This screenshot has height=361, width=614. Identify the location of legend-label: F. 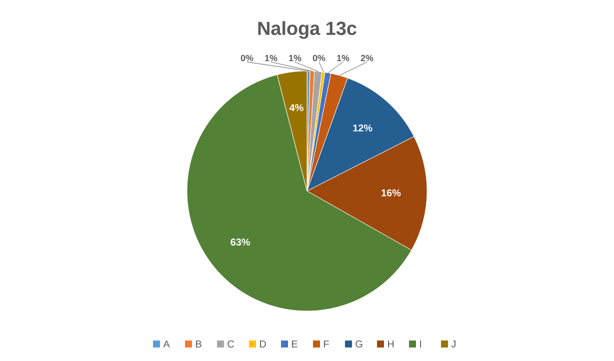
(326, 344).